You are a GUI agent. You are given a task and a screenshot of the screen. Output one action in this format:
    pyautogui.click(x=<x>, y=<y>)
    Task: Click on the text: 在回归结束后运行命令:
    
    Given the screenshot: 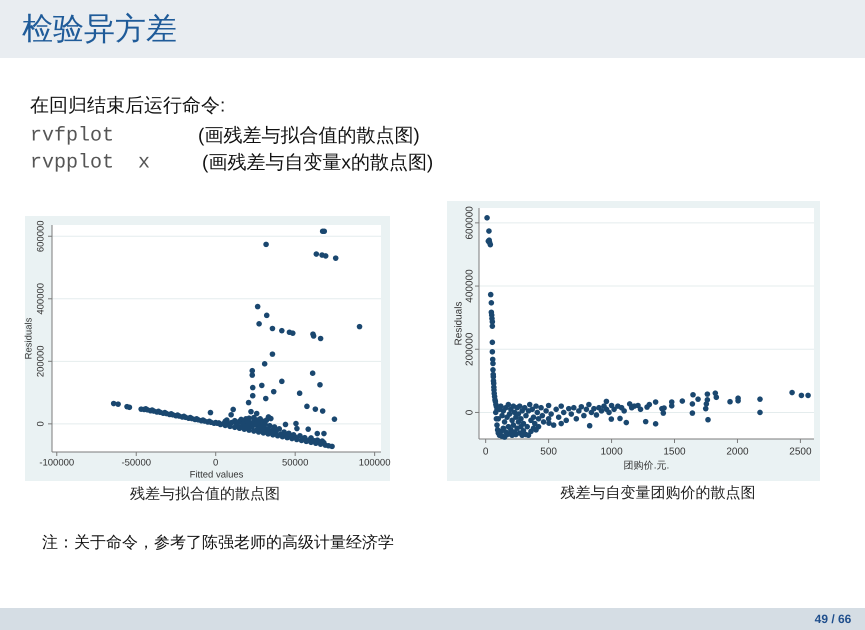 What is the action you would take?
    pyautogui.click(x=128, y=106)
    